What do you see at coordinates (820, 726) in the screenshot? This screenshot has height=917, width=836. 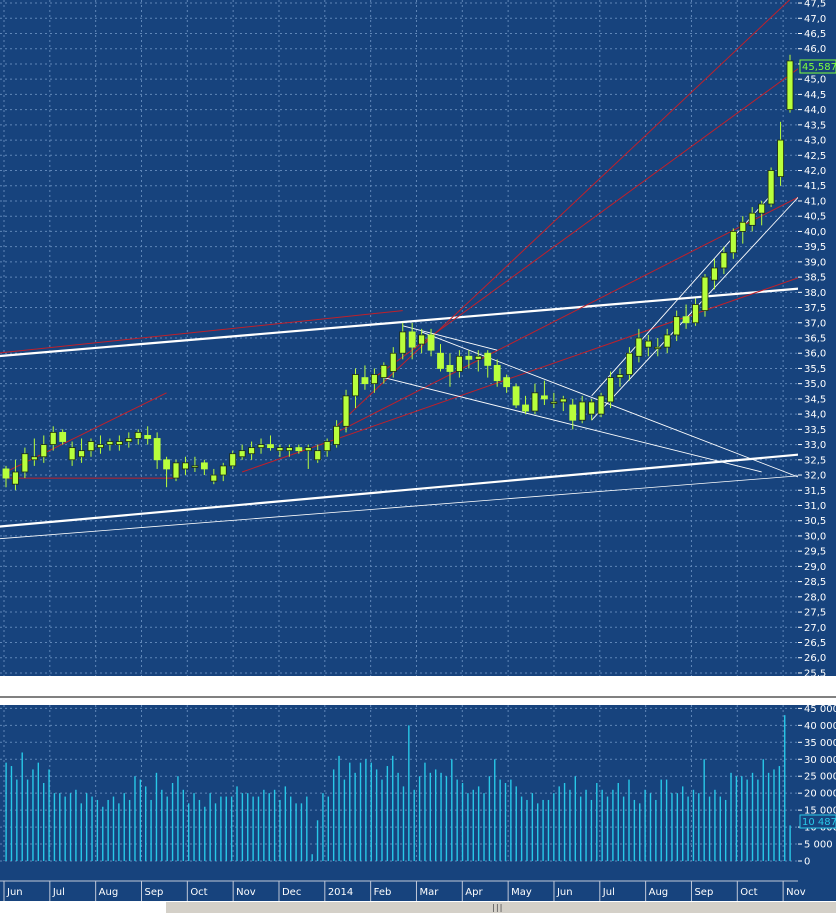 I see `volume-tick-label: 40 000` at bounding box center [820, 726].